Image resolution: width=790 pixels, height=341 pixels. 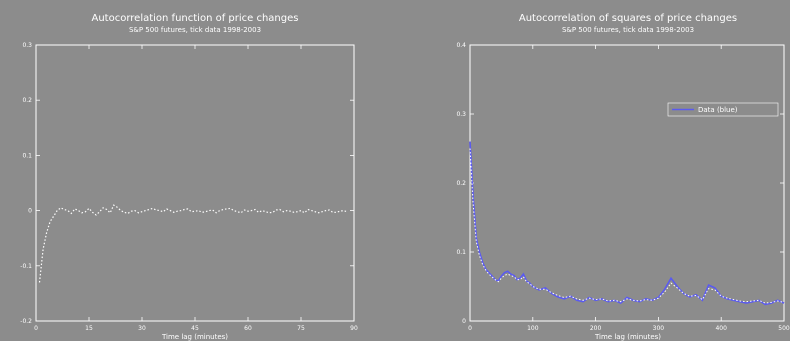 What do you see at coordinates (464, 321) in the screenshot?
I see `right-ytick-label: 0` at bounding box center [464, 321].